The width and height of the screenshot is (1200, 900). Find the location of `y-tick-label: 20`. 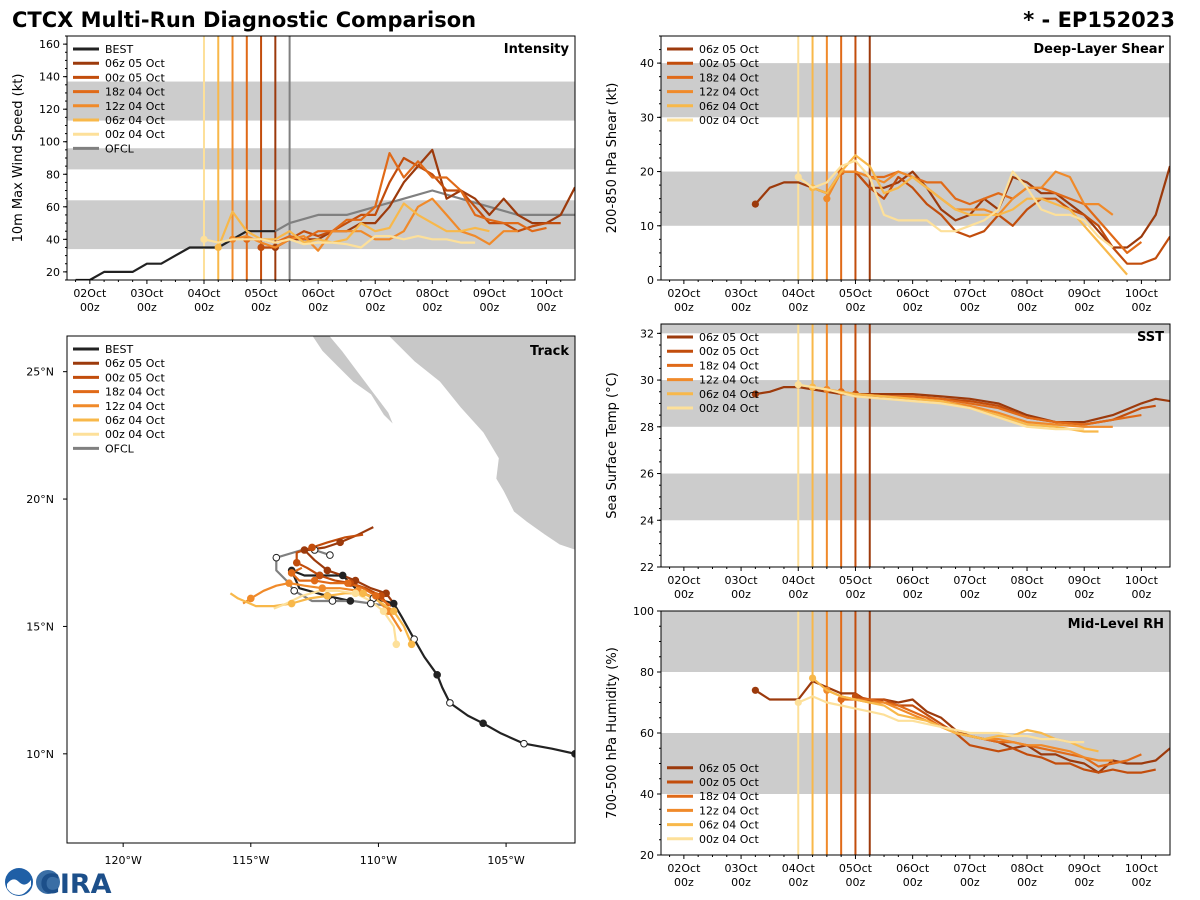

y-tick-label: 20 is located at coordinates (53, 272).